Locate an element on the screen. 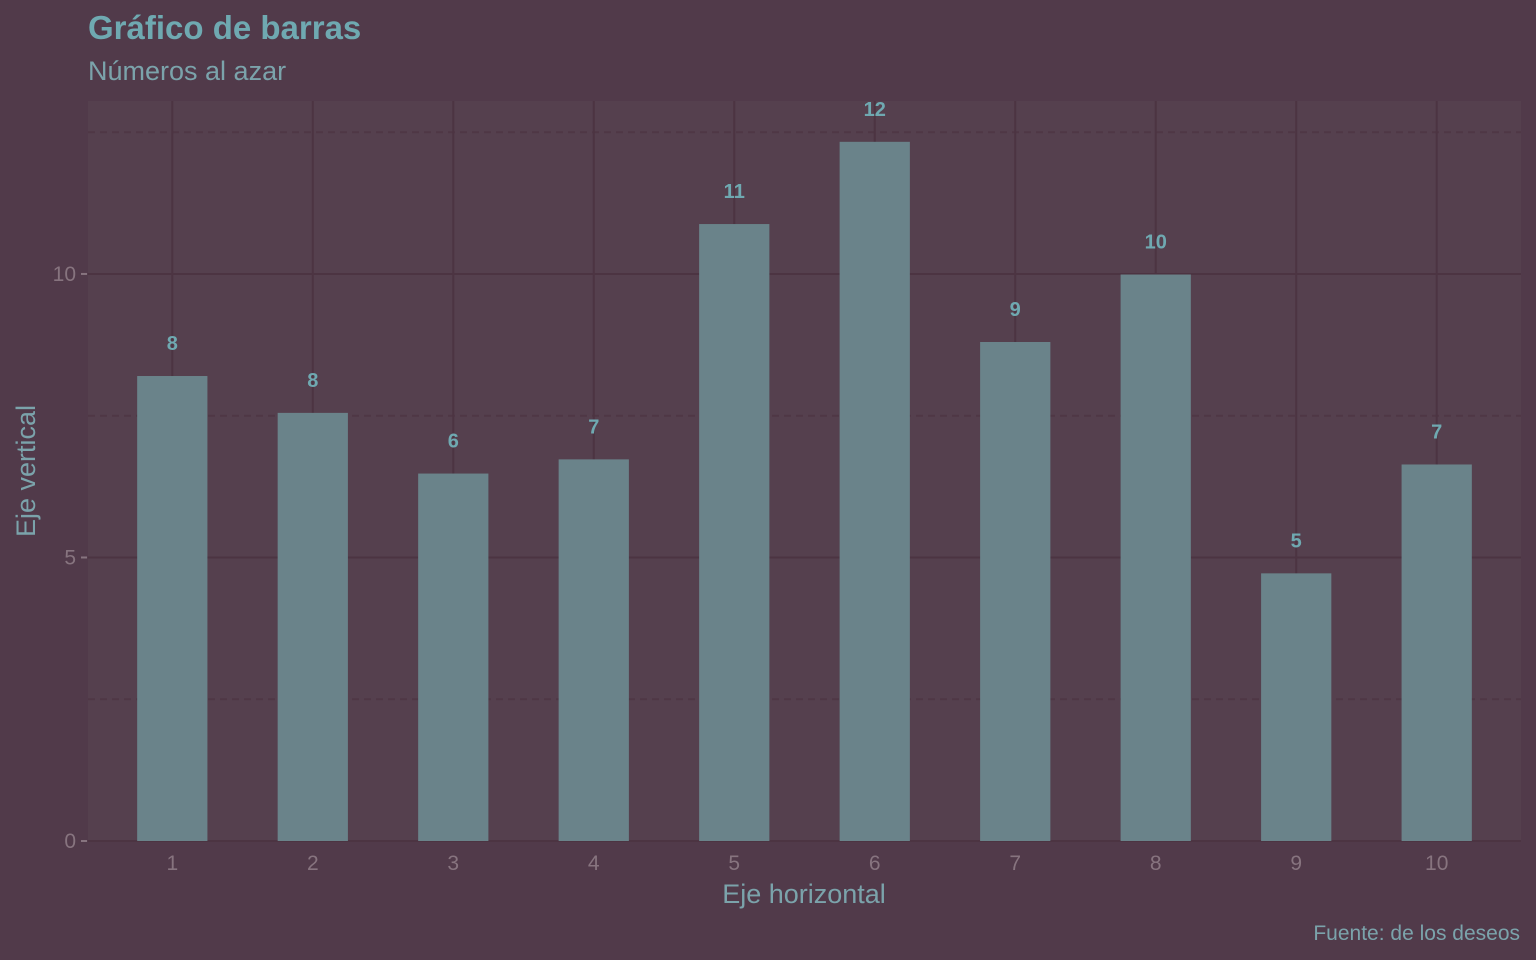 Image resolution: width=1536 pixels, height=960 pixels. y-tick-label: 10 is located at coordinates (64, 274).